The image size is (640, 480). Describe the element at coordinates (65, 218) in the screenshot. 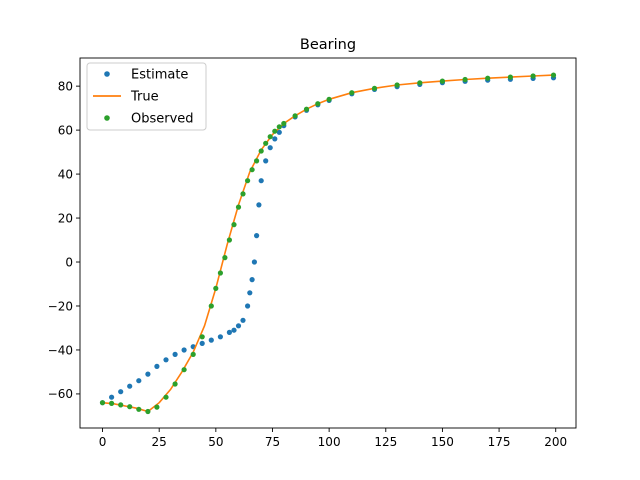

I see `y-tick-label: 20` at that location.